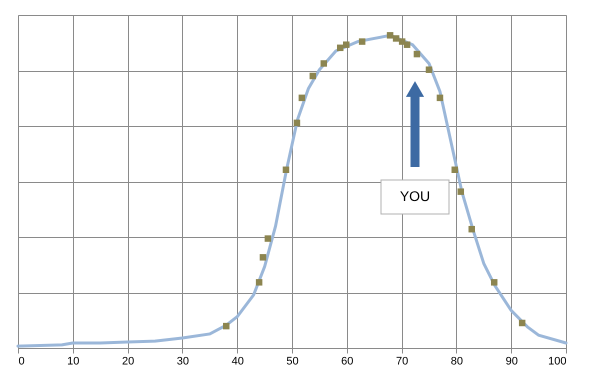 The width and height of the screenshot is (591, 383). What do you see at coordinates (183, 362) in the screenshot?
I see `x-tick-label: 30` at bounding box center [183, 362].